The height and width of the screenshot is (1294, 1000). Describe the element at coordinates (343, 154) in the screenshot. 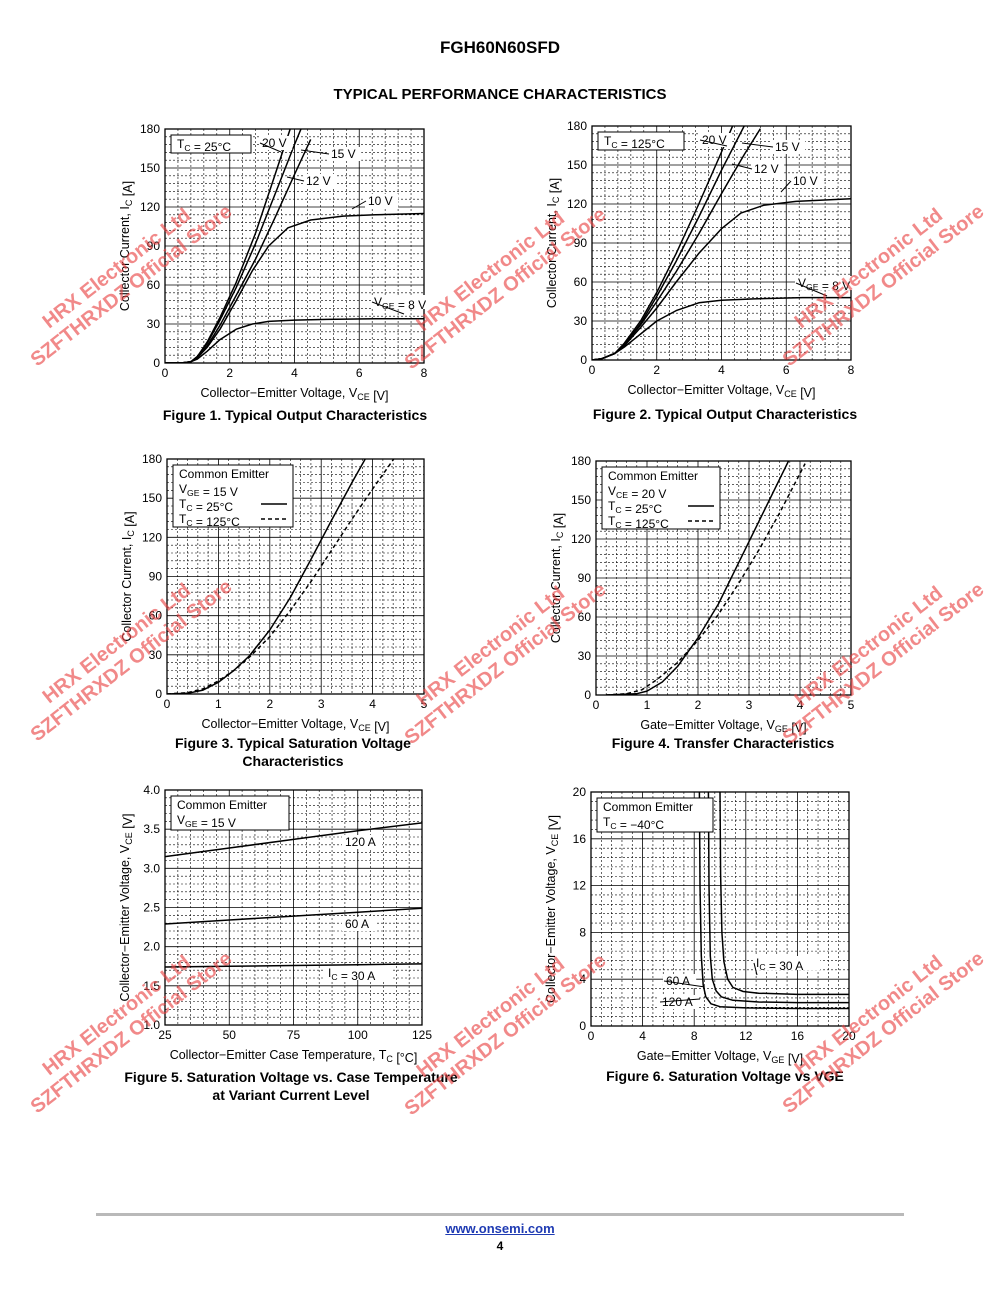

I see `series-label-fig1-1: 15 V` at that location.